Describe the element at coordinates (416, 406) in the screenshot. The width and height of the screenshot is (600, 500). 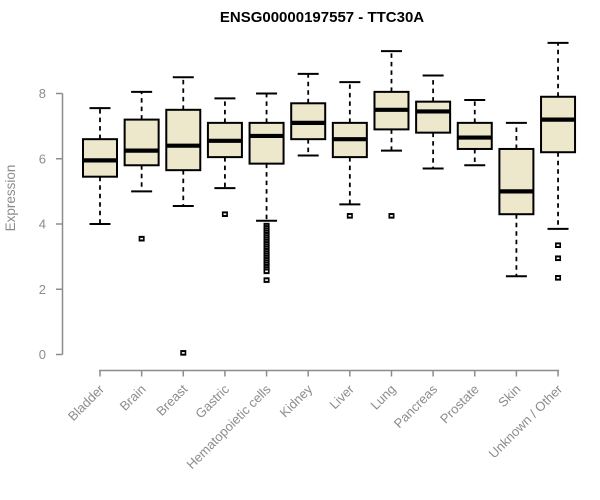
I see `x-tick-label: Pancreas` at that location.